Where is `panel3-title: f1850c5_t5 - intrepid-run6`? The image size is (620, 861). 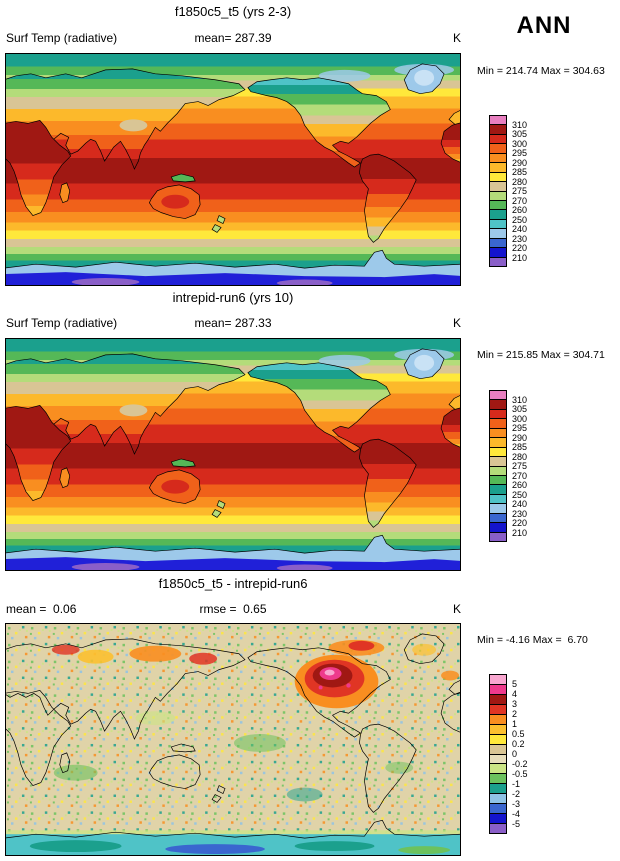 panel3-title: f1850c5_t5 - intrepid-run6 is located at coordinates (233, 583).